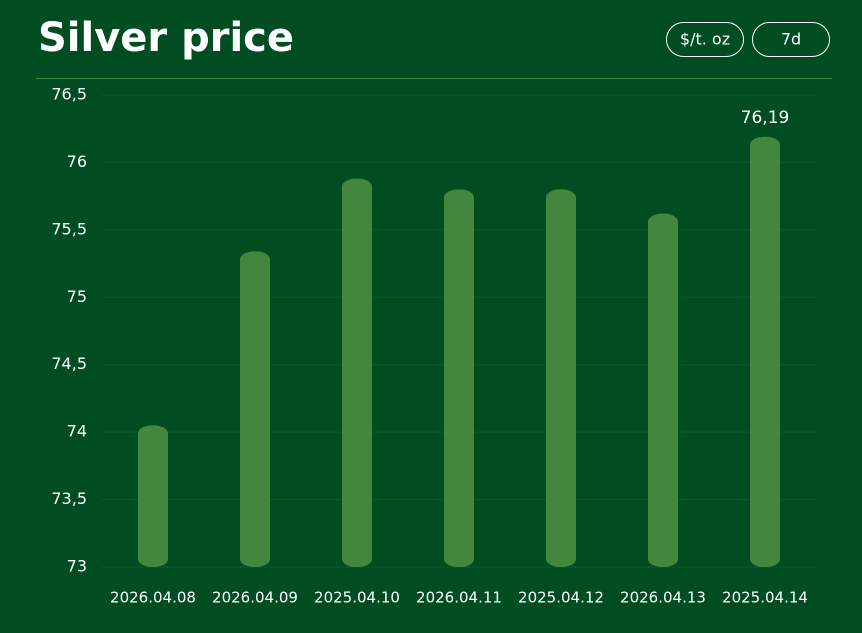 This screenshot has width=862, height=633. What do you see at coordinates (69, 363) in the screenshot?
I see `y-tick-label: 74,5` at bounding box center [69, 363].